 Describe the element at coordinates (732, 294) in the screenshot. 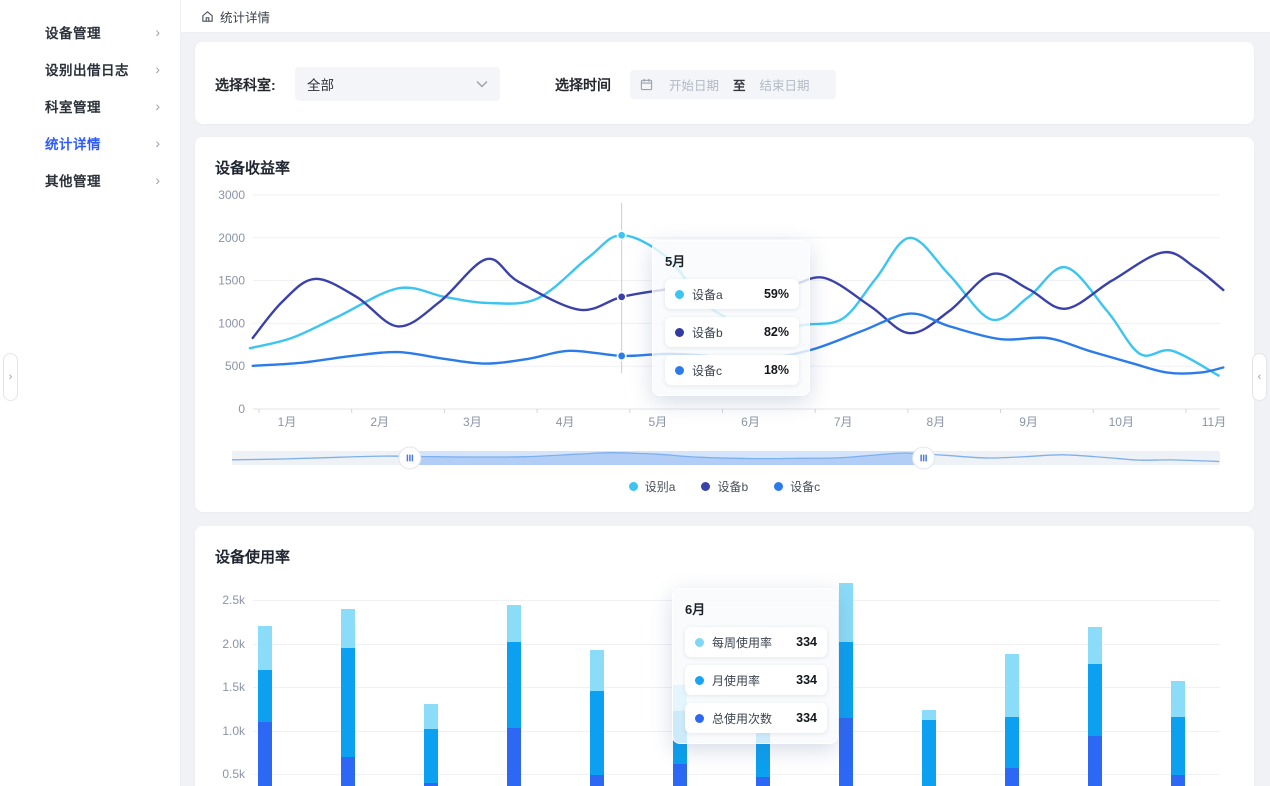

I see `tooltip-row: 设备a 59%` at that location.